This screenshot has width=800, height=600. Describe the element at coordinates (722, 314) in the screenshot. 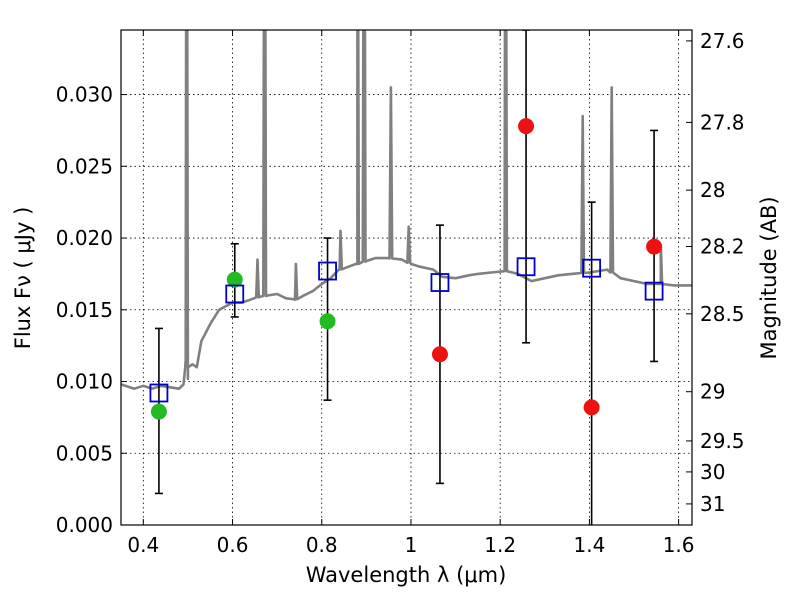

I see `right-tick-label-4: 28.5` at that location.